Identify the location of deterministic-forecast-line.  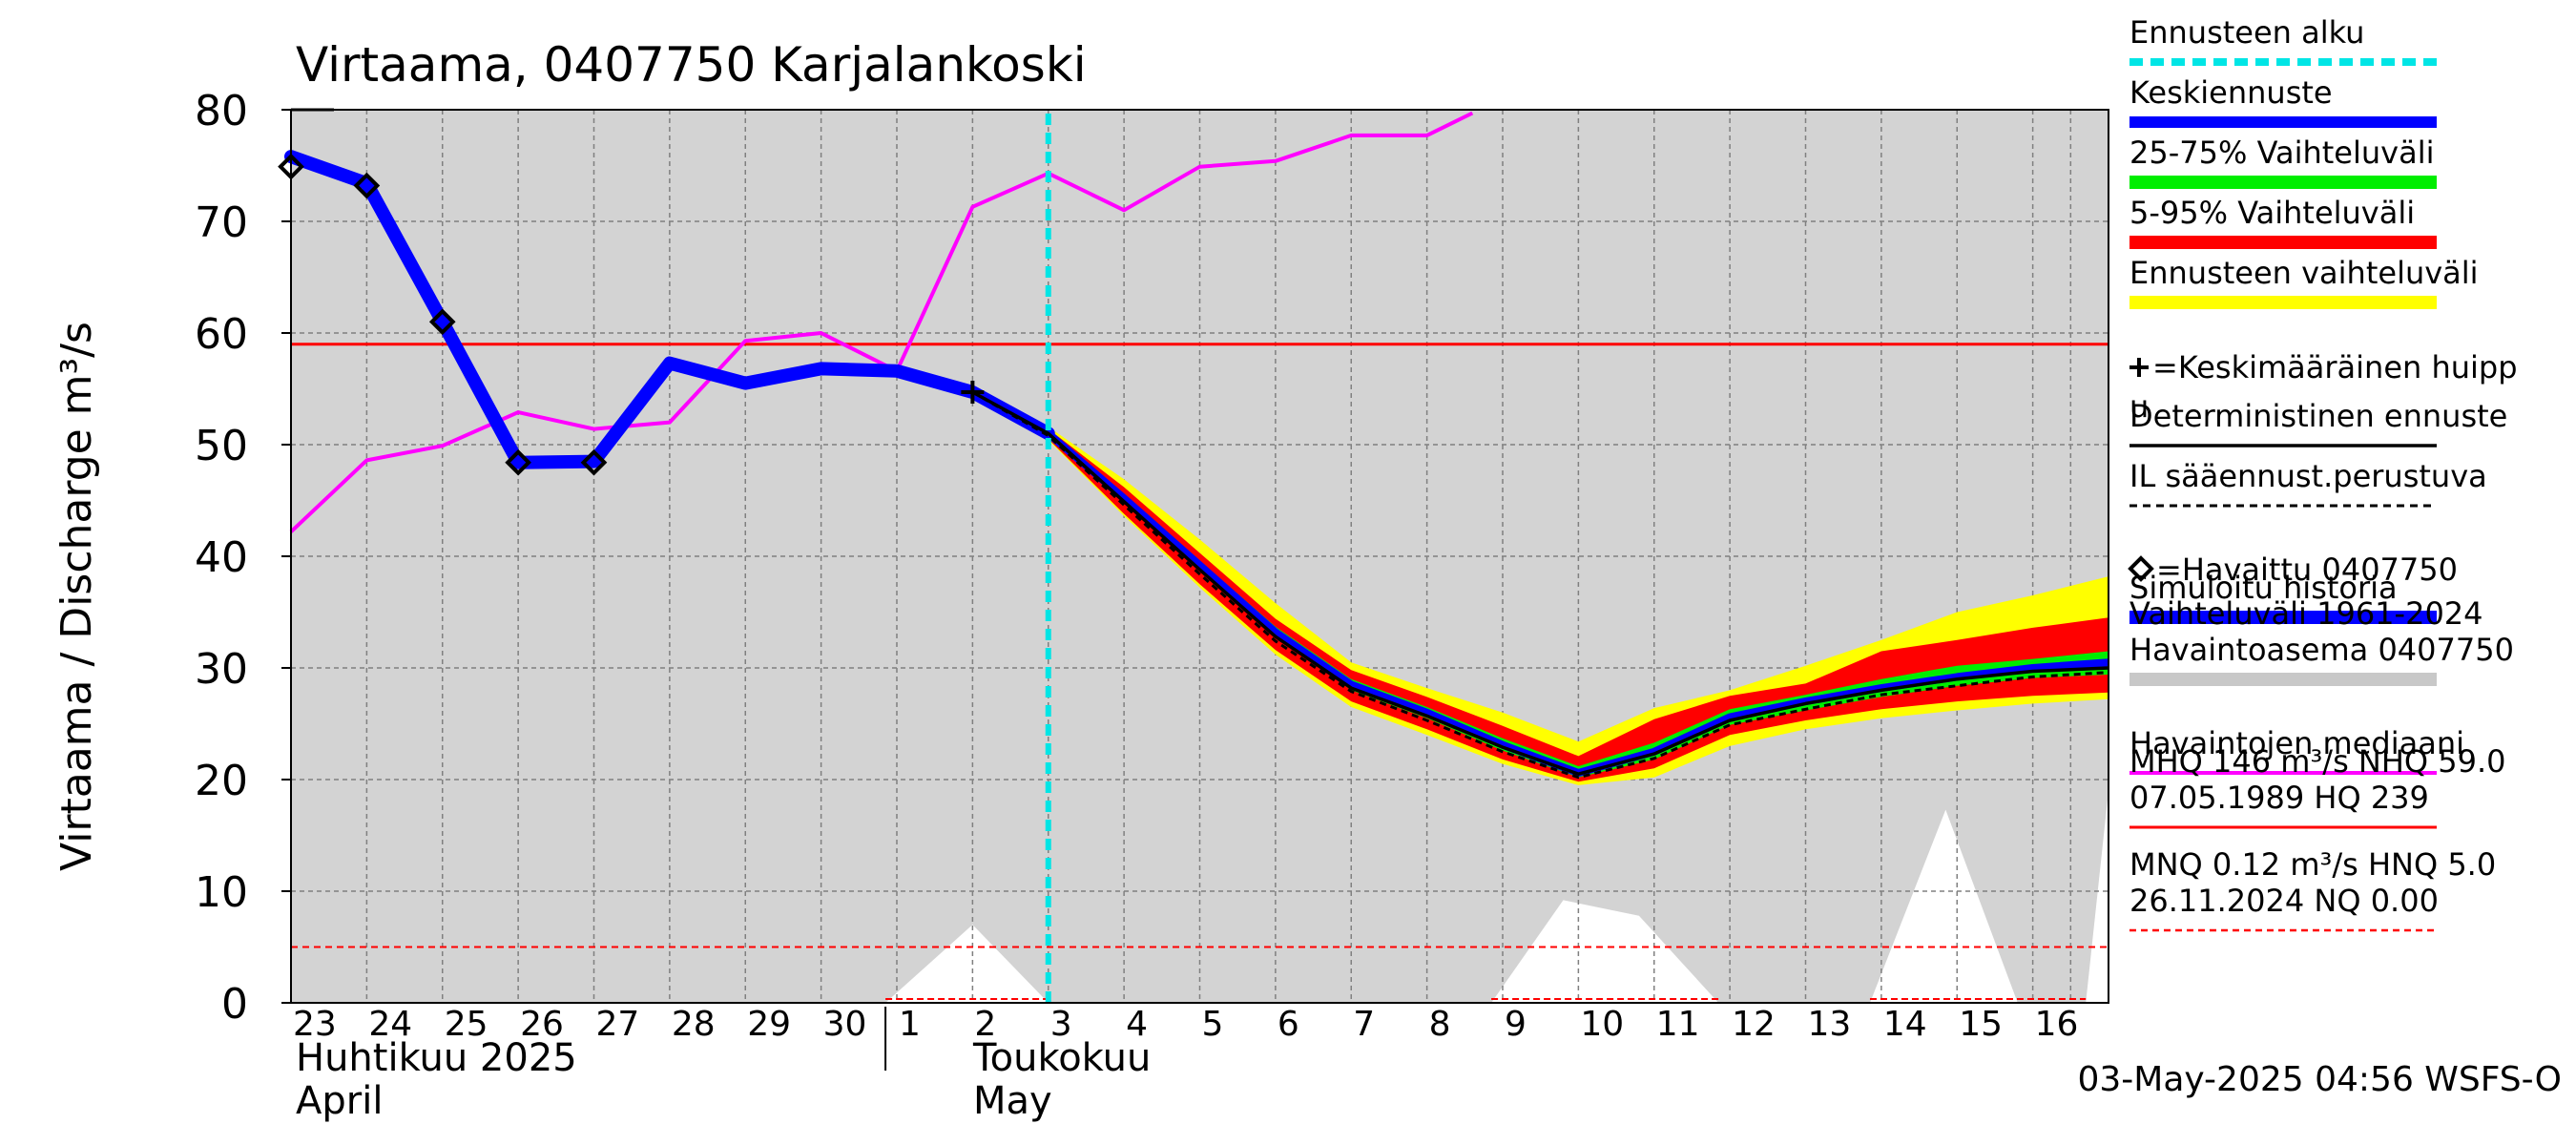
(1540, 583).